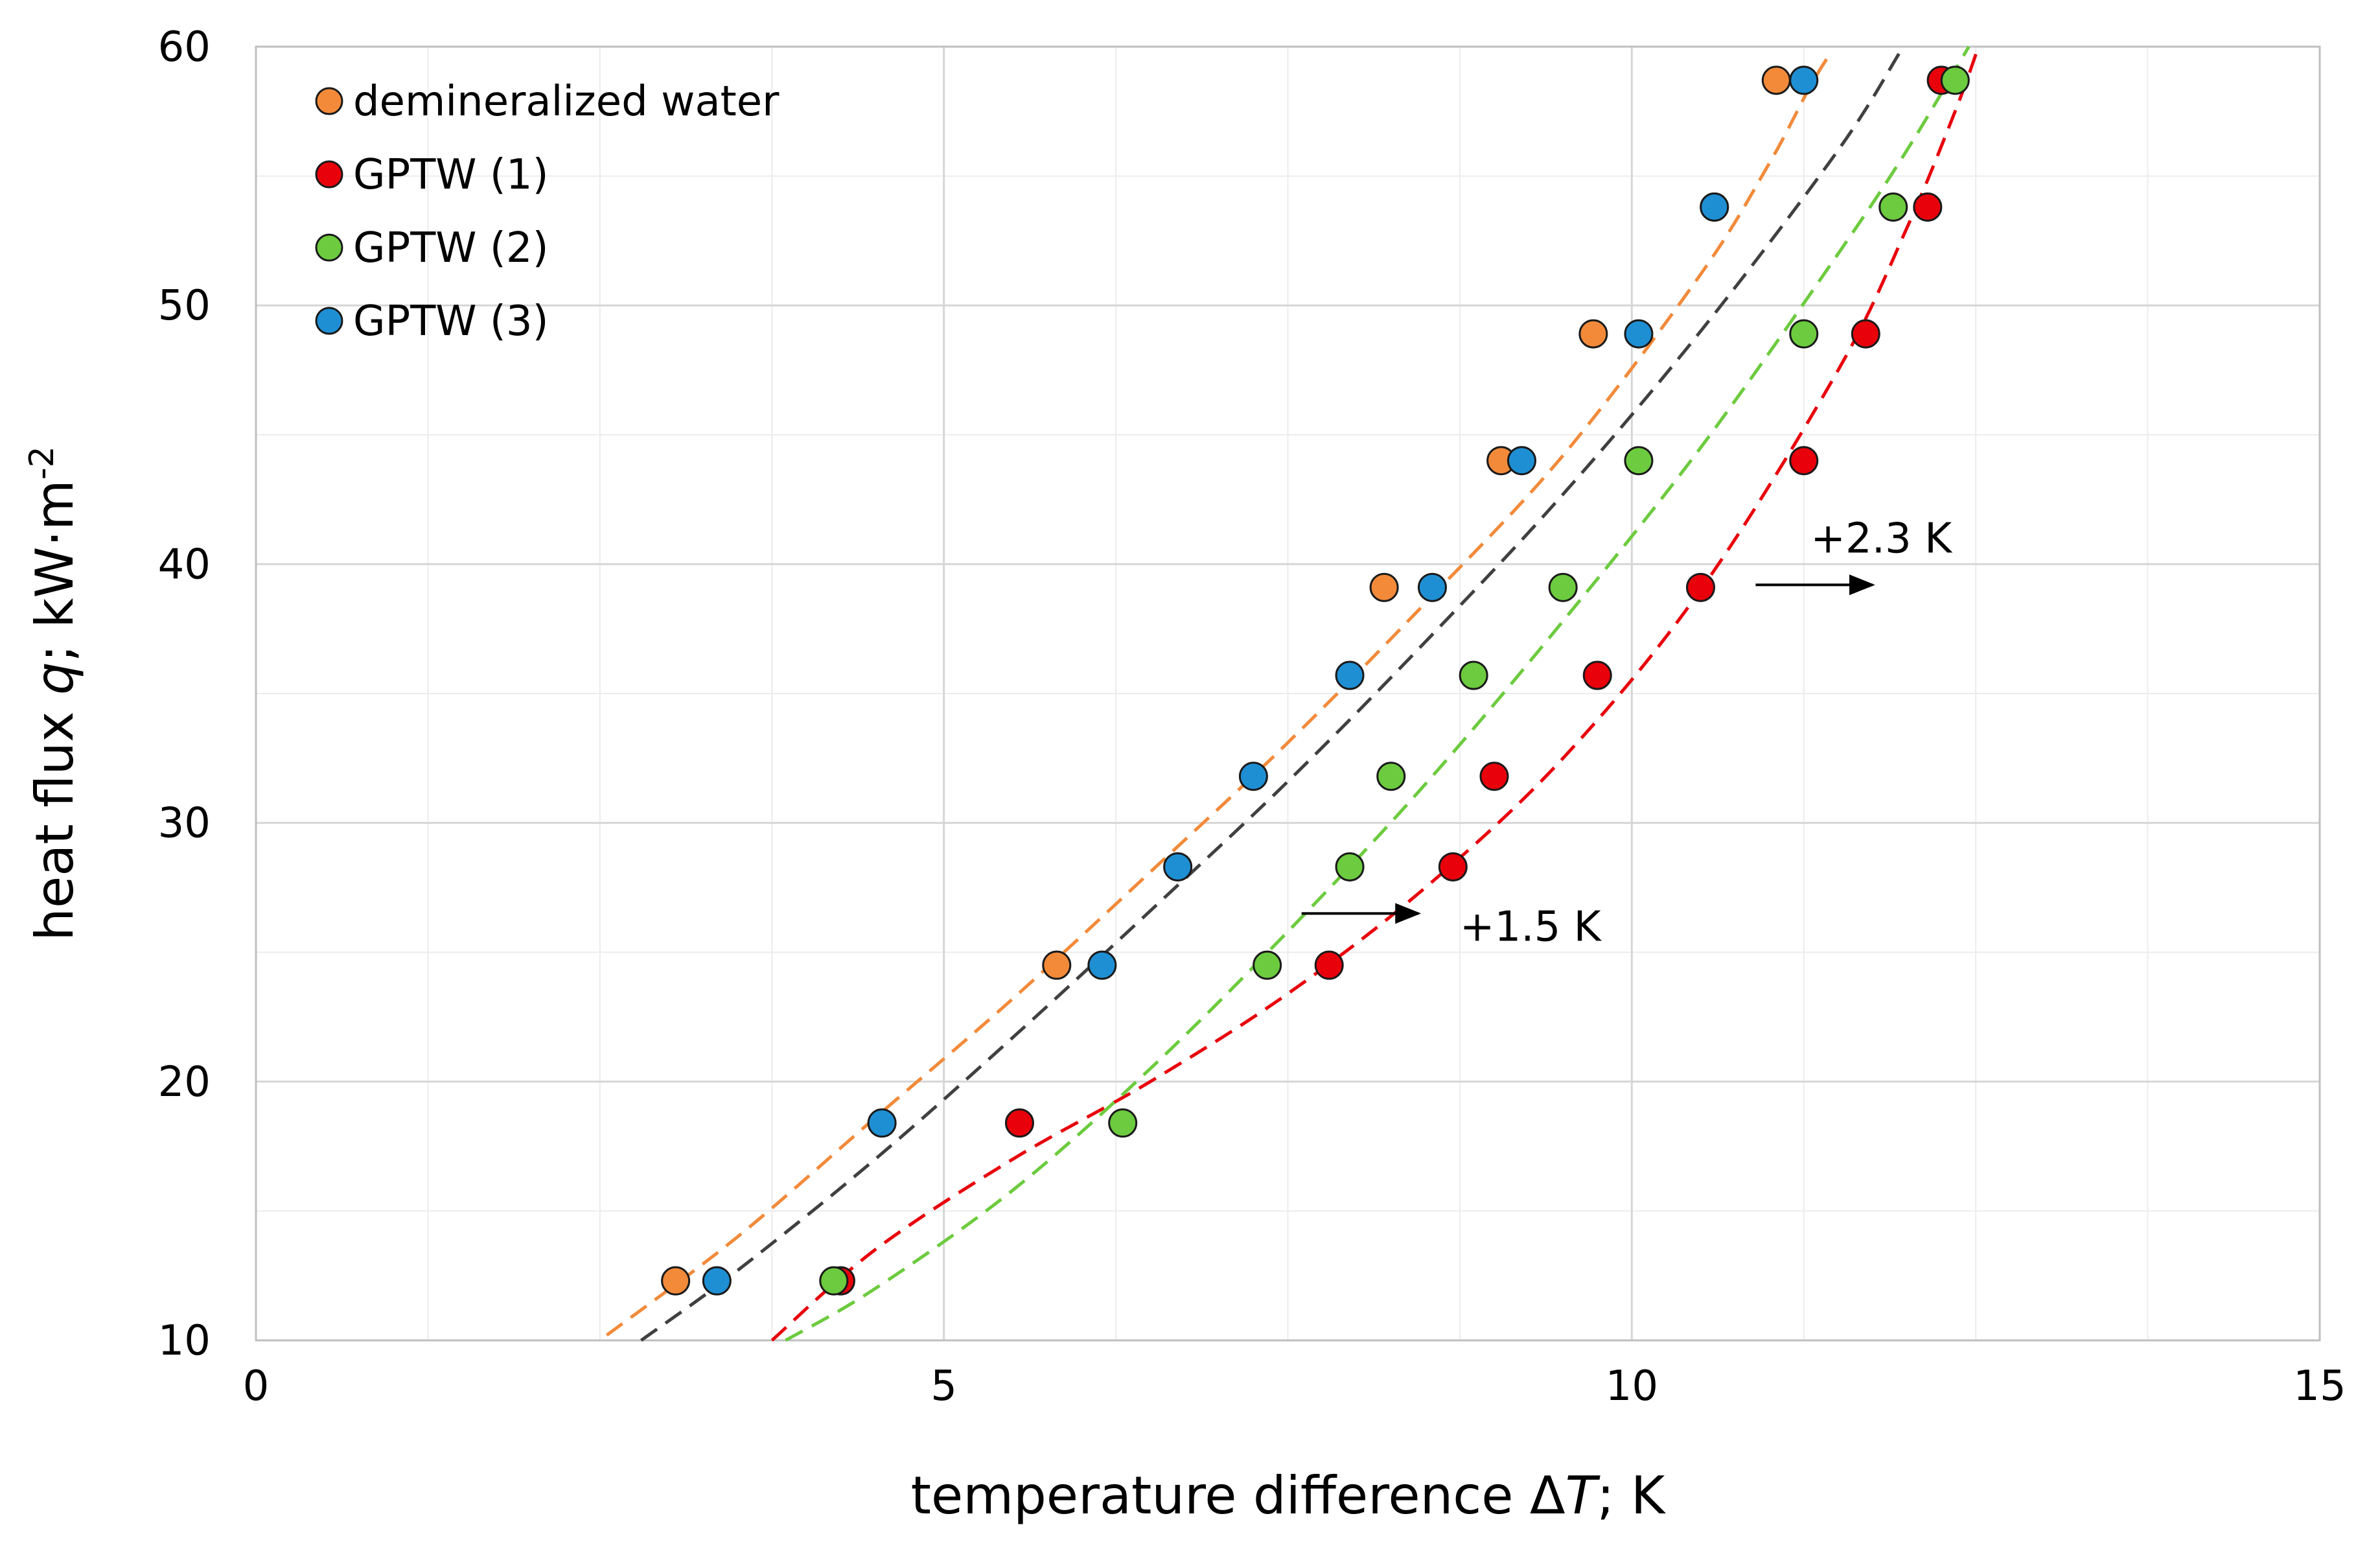 The image size is (2380, 1551). Describe the element at coordinates (1238, 1495) in the screenshot. I see `x-axis-title-prefix: temperature difference Δ` at that location.